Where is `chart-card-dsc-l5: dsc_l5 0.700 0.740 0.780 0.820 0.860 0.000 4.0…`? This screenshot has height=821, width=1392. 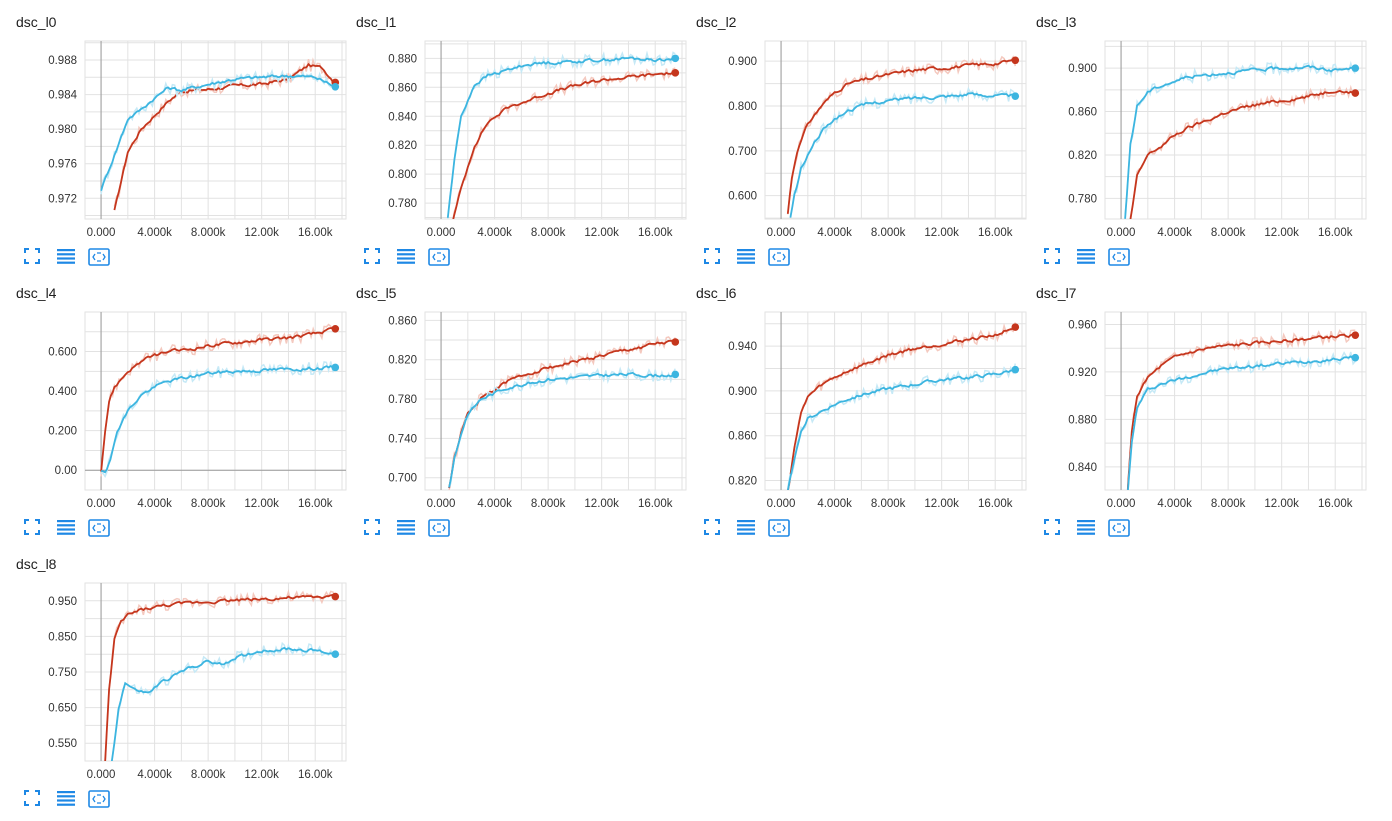
chart-card-dsc-l5: dsc_l5 0.700 0.740 0.780 0.820 0.860 0.000 4.0… is located at coordinates (513, 414).